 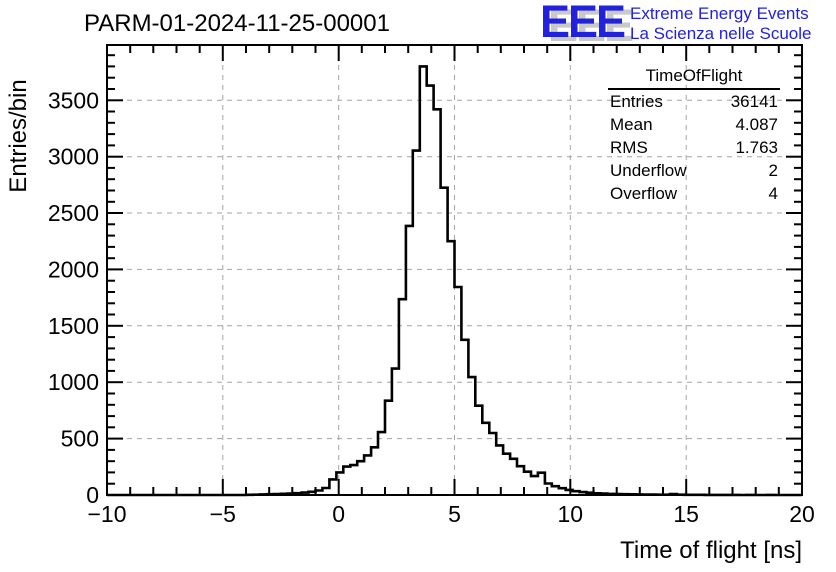 I want to click on x-tick-label: 10, so click(x=571, y=514).